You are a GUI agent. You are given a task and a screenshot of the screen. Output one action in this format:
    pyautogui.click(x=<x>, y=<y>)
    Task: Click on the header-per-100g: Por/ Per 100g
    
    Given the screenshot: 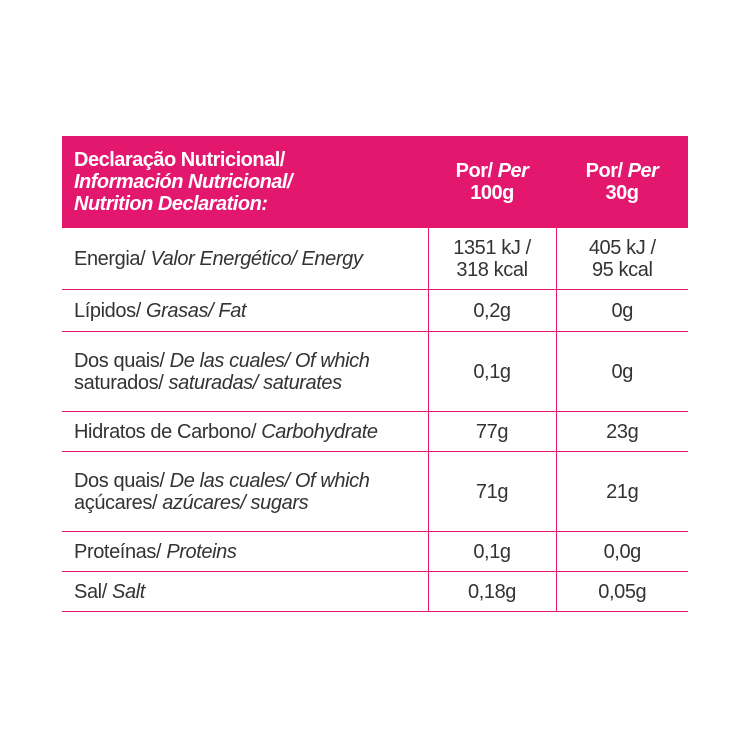 What is the action you would take?
    pyautogui.click(x=492, y=182)
    